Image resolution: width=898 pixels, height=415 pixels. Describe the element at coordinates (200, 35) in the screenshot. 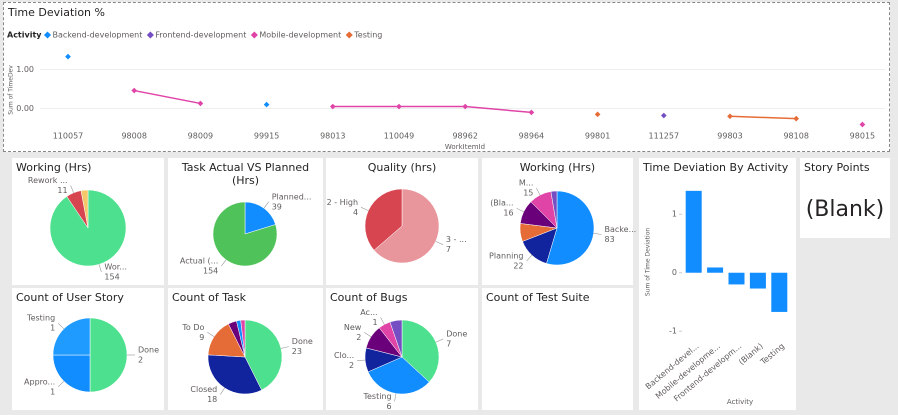

I see `legend-label: Frontend-development` at that location.